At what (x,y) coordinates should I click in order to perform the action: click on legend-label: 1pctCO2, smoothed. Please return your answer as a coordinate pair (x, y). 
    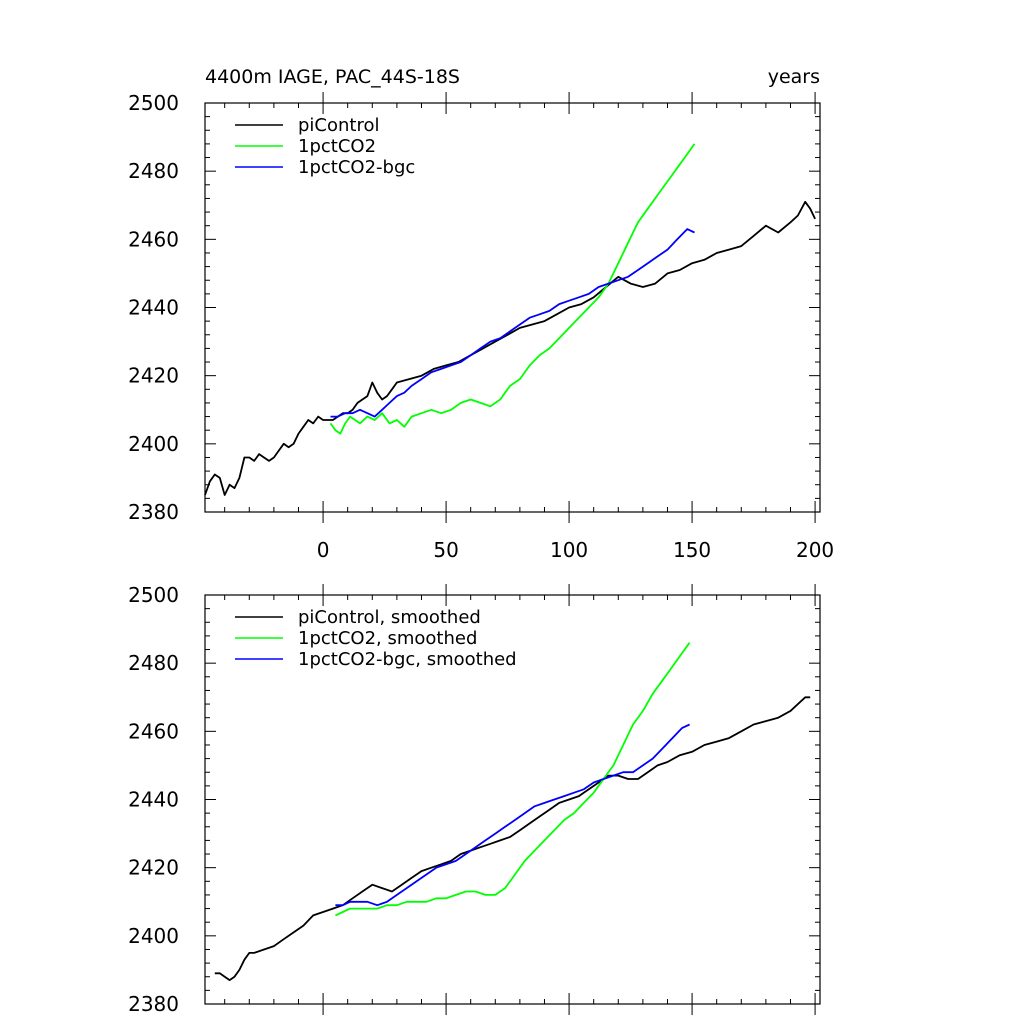
    Looking at the image, I should click on (387, 638).